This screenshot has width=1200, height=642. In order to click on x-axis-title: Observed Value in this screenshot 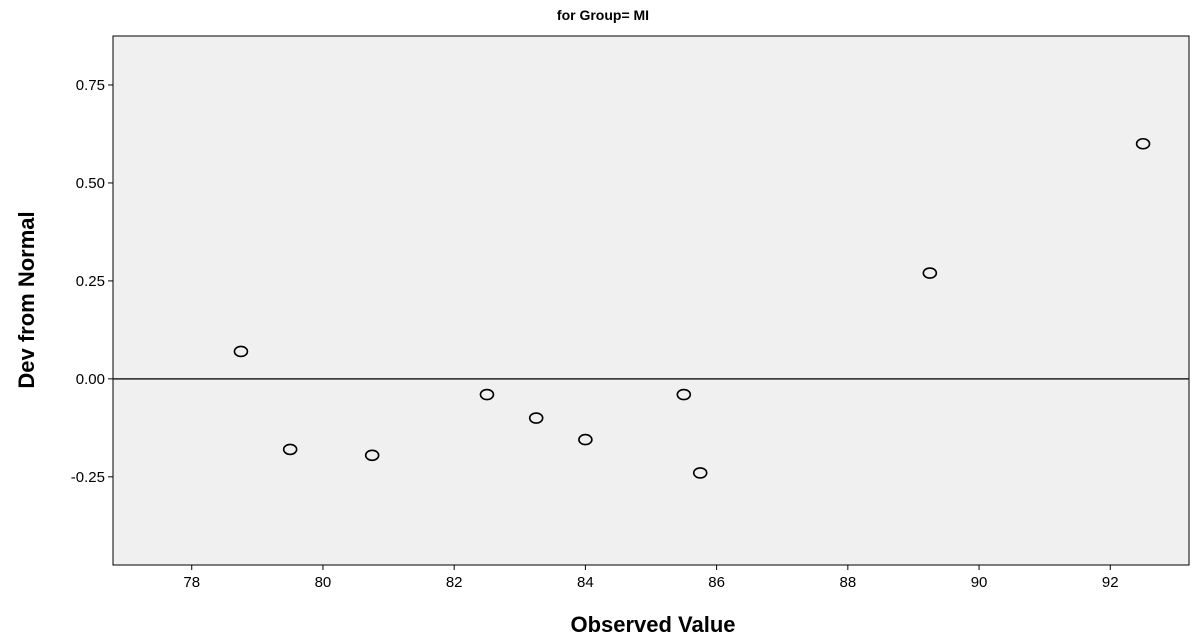, I will do `click(652, 624)`.